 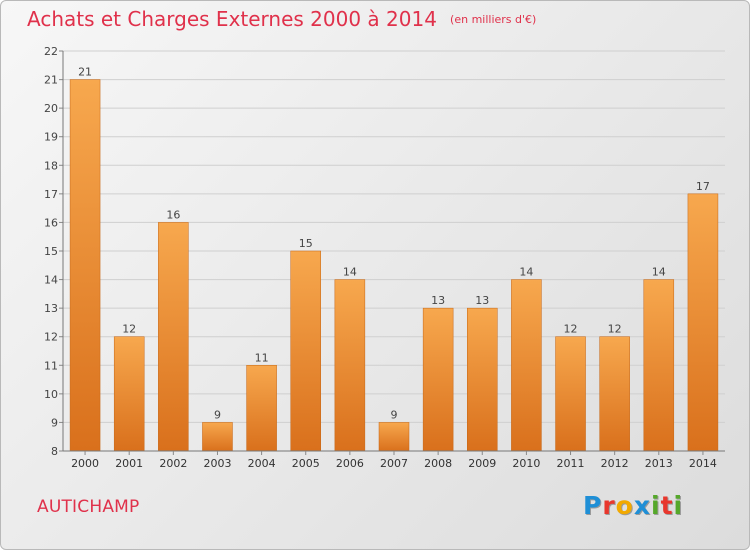 I want to click on bar-value-label: 17, so click(x=703, y=186).